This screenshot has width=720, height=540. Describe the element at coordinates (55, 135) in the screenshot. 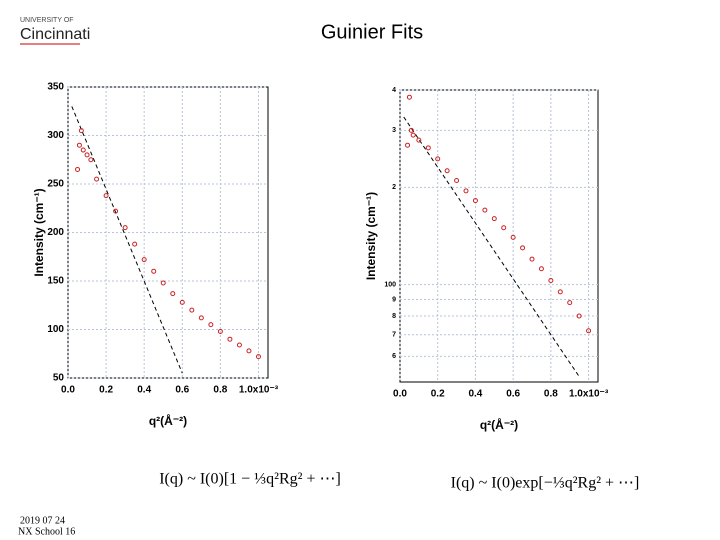

I see `y-tick-label: 300` at that location.